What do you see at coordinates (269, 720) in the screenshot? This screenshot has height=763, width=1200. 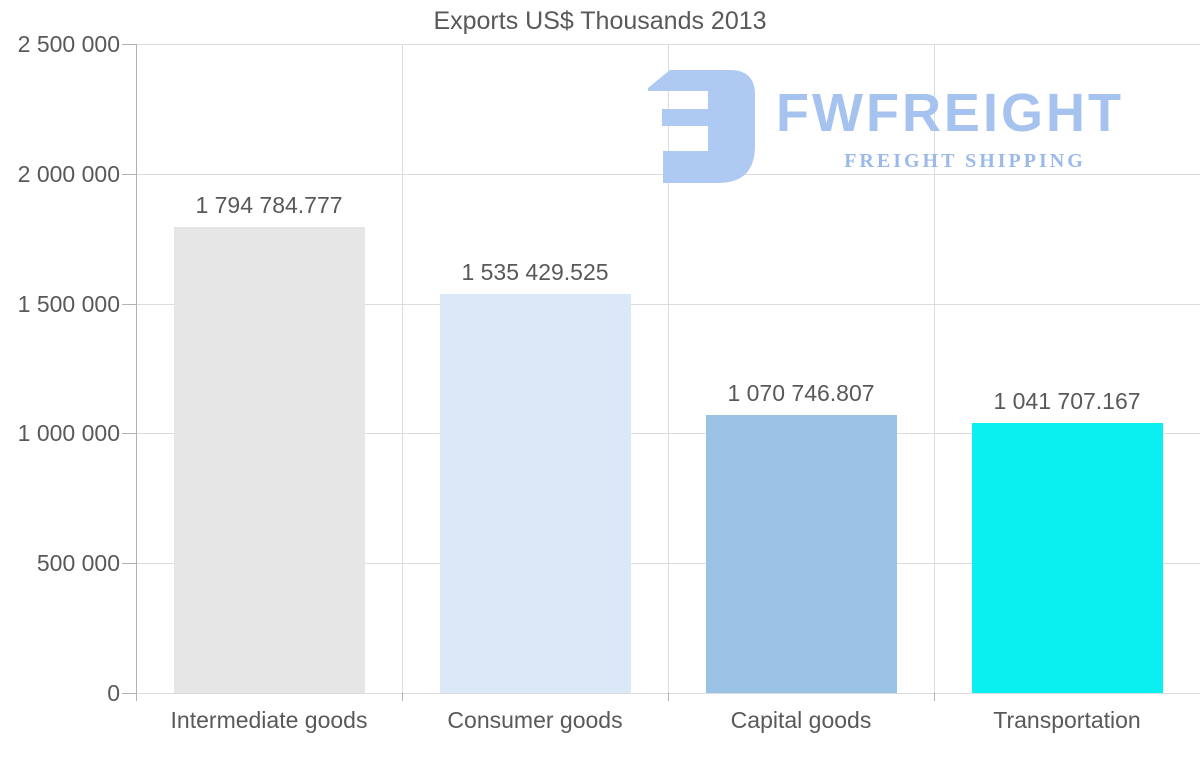 I see `category-label: Intermediate goods` at bounding box center [269, 720].